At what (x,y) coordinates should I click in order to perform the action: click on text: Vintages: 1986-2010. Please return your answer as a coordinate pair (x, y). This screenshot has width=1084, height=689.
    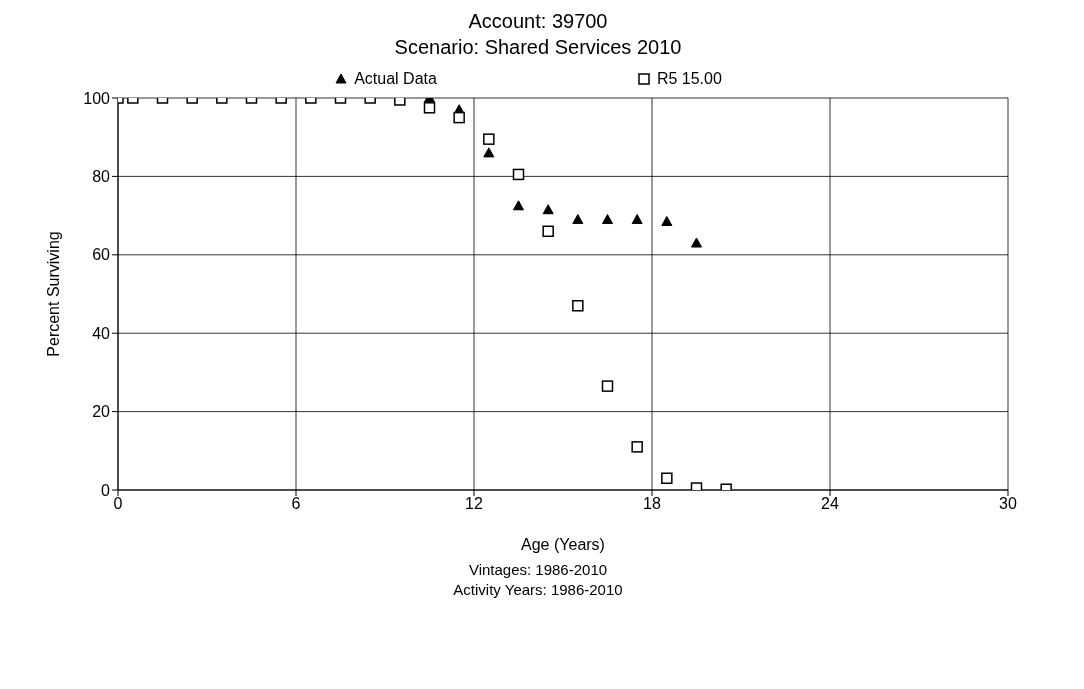
    Looking at the image, I should click on (538, 570).